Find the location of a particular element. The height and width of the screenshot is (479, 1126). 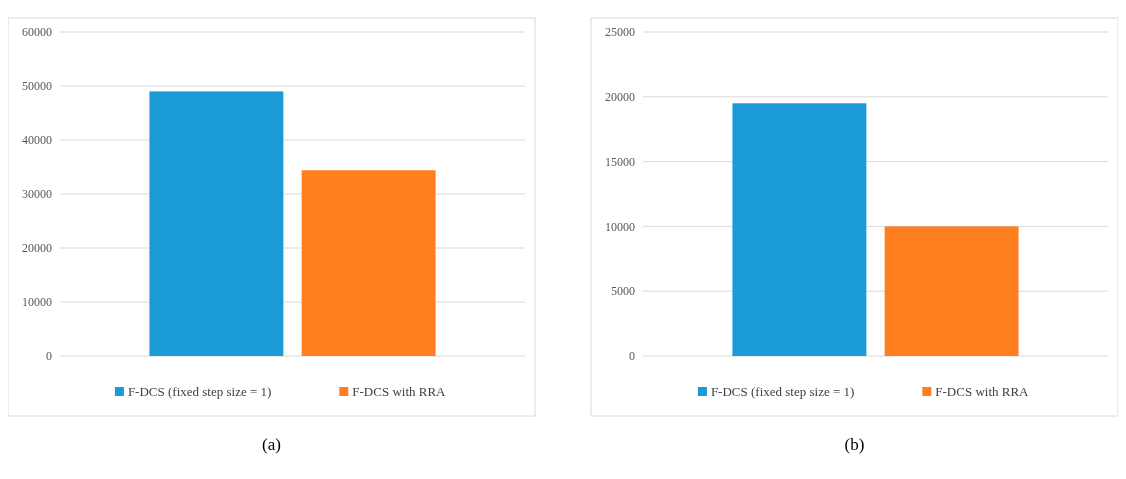

y-tick-label: 5000 is located at coordinates (623, 291).